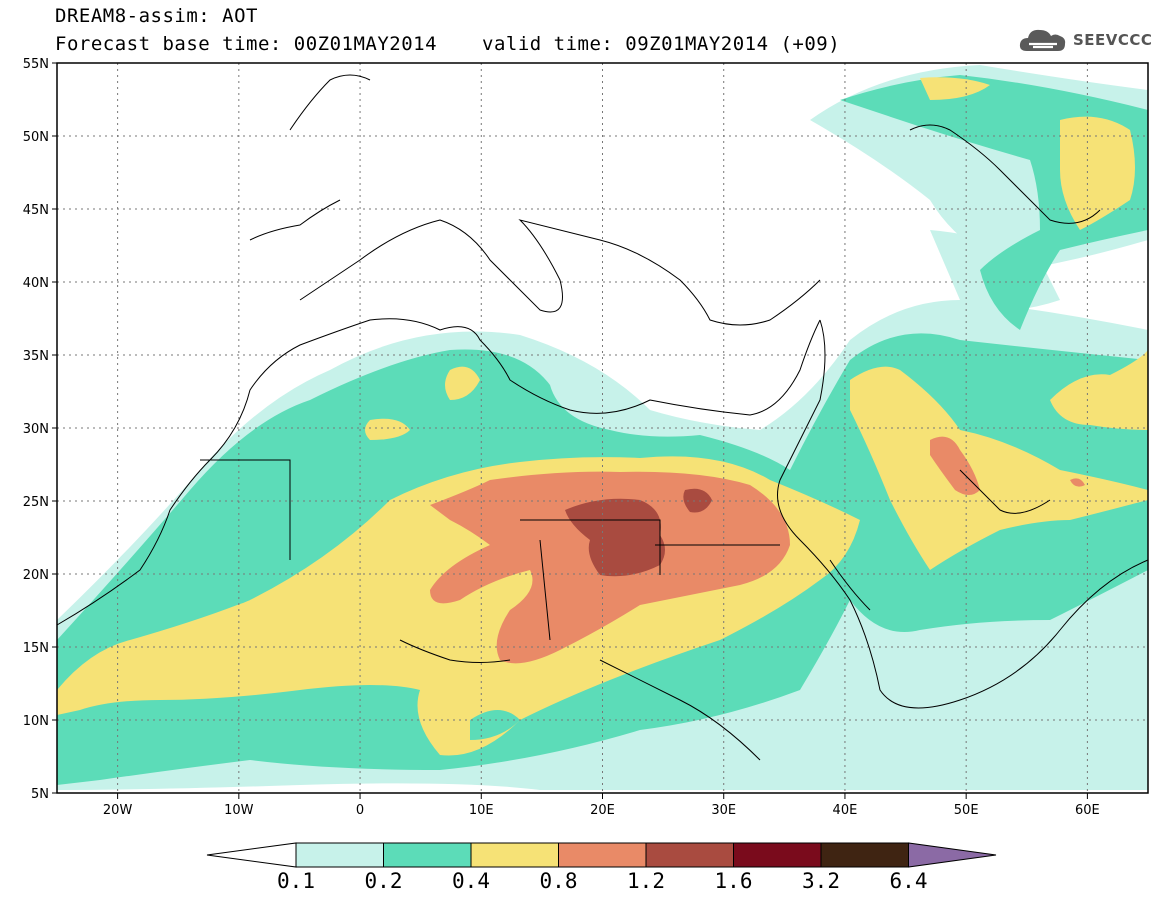 The height and width of the screenshot is (905, 1165). I want to click on lat-tick-label: 50N, so click(36, 137).